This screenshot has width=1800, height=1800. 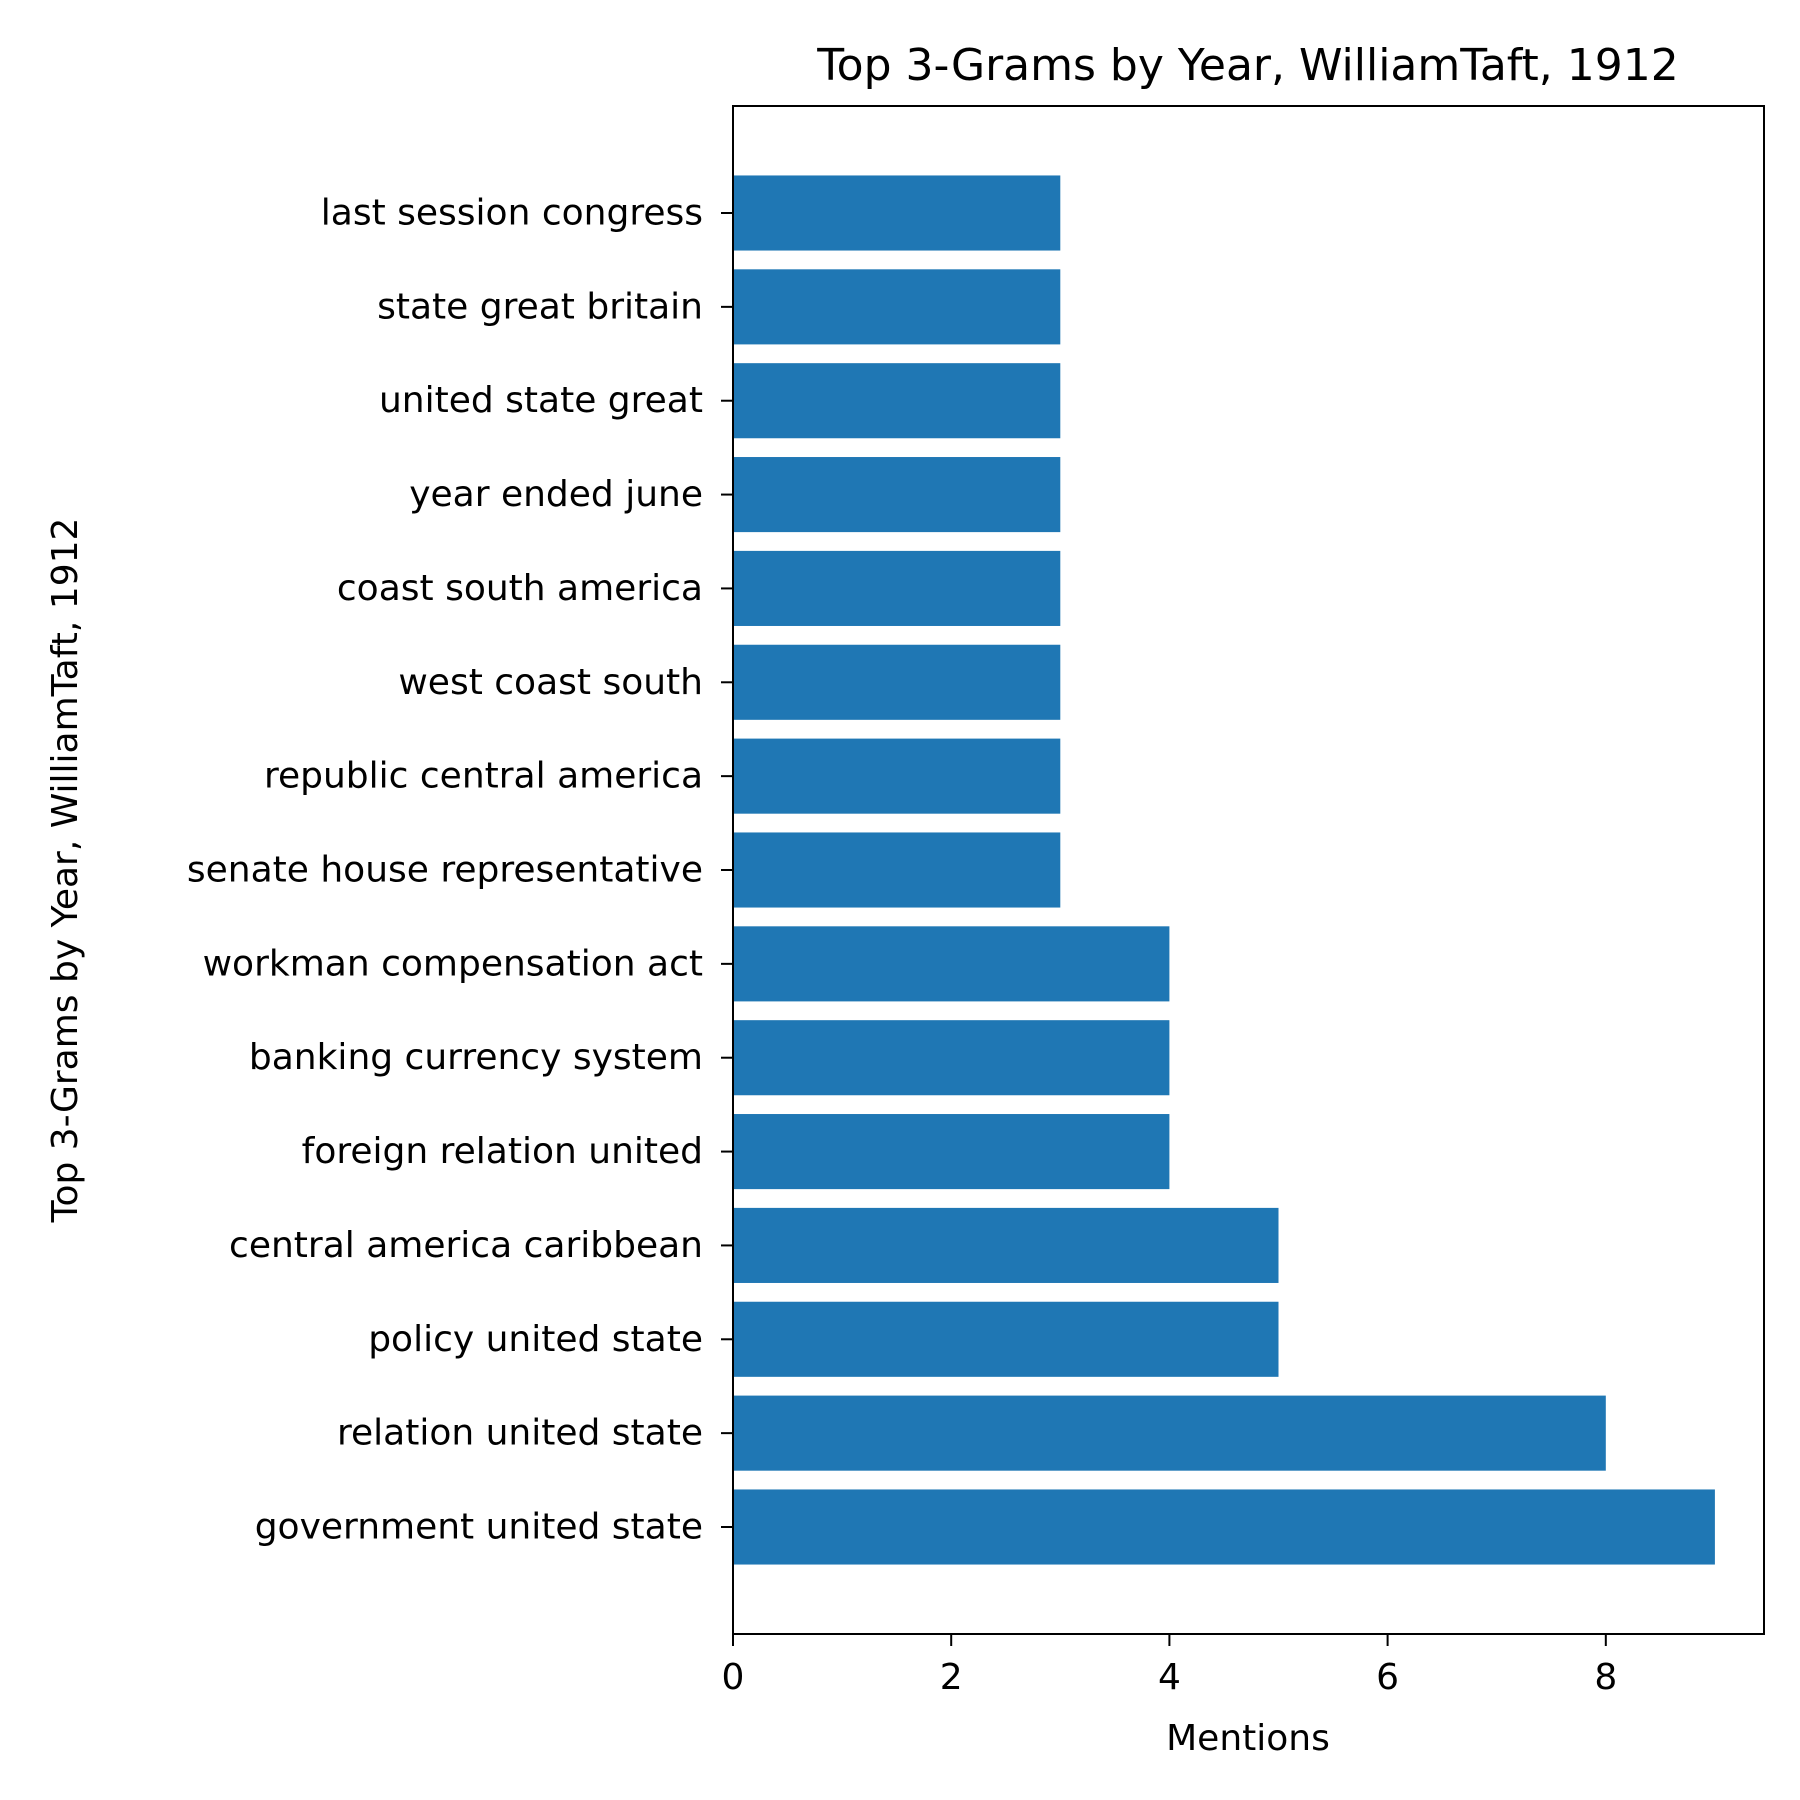 I want to click on x-tick-label-0: 0, so click(x=733, y=1677).